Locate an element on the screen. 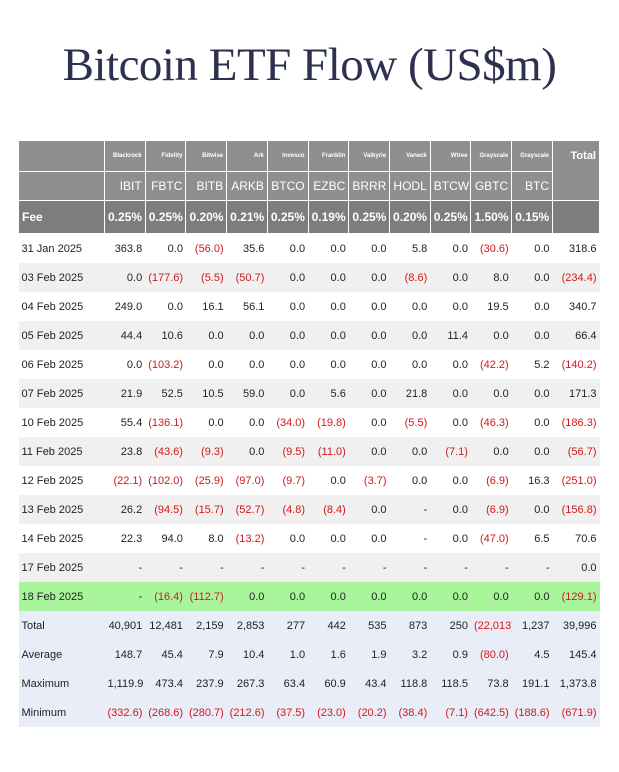  flow-value: (30.6) is located at coordinates (494, 248).